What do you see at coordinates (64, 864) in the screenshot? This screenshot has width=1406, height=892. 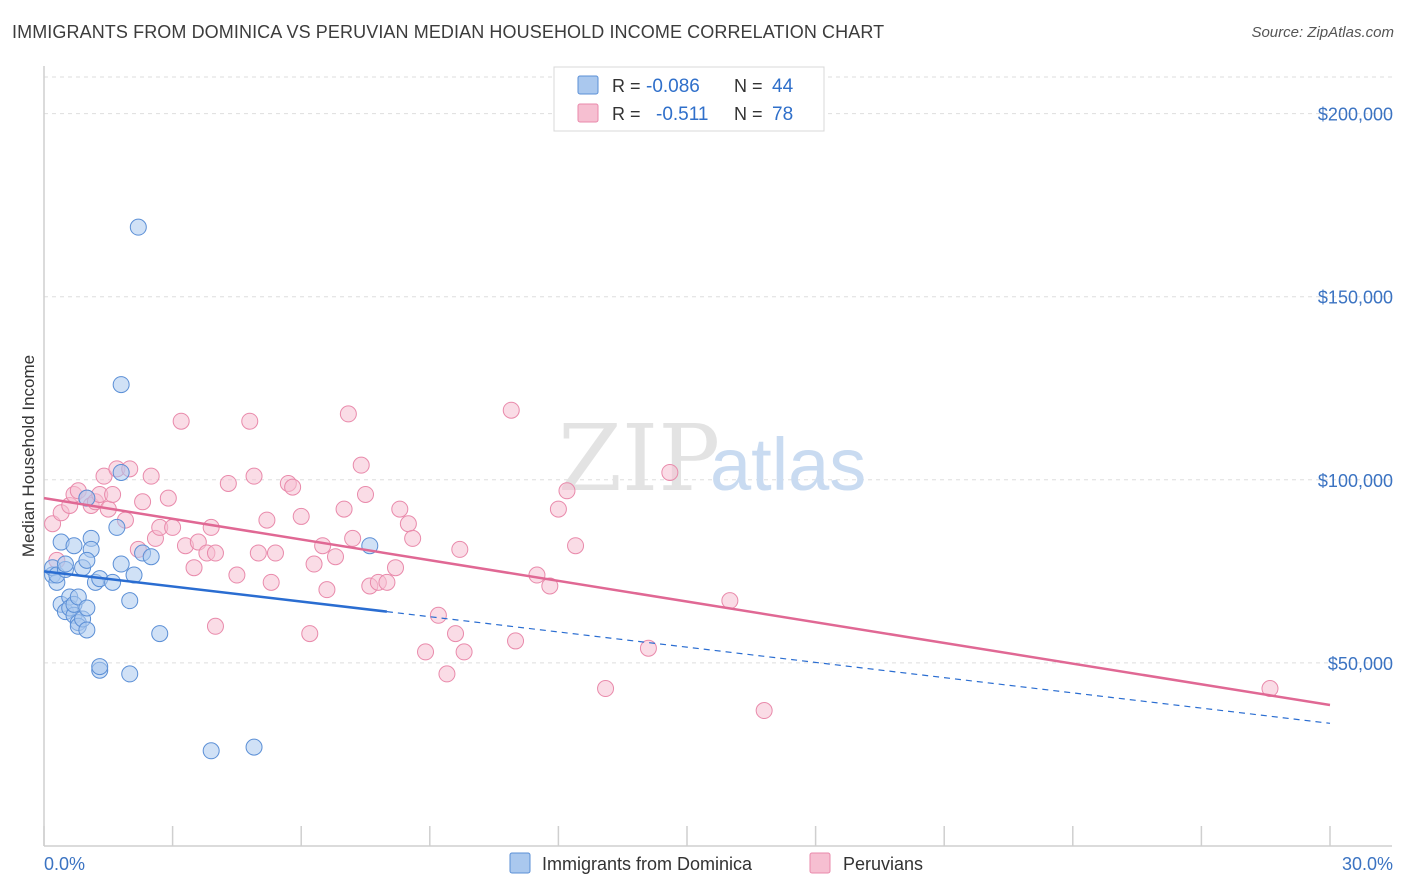 I see `x-tick-label-start: 0.0%` at bounding box center [64, 864].